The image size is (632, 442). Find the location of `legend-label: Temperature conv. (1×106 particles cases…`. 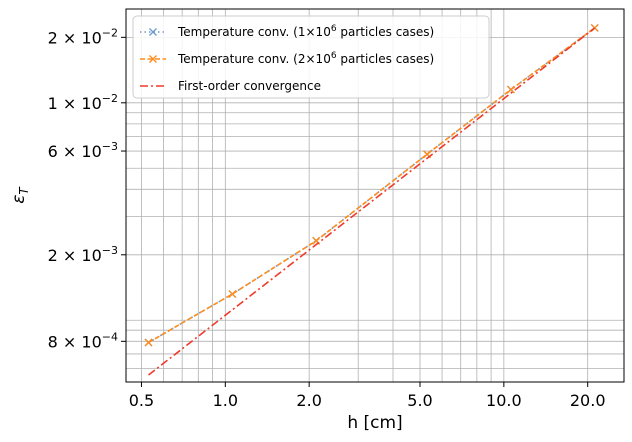

legend-label: Temperature conv. (1×106 particles cases… is located at coordinates (305, 31).